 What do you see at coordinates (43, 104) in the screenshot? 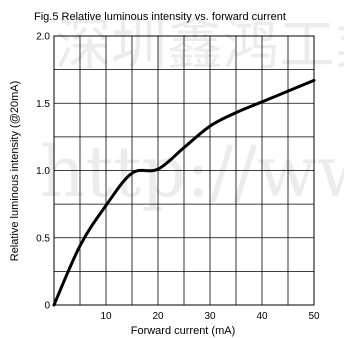
I see `y-tick-label: 1.5` at bounding box center [43, 104].